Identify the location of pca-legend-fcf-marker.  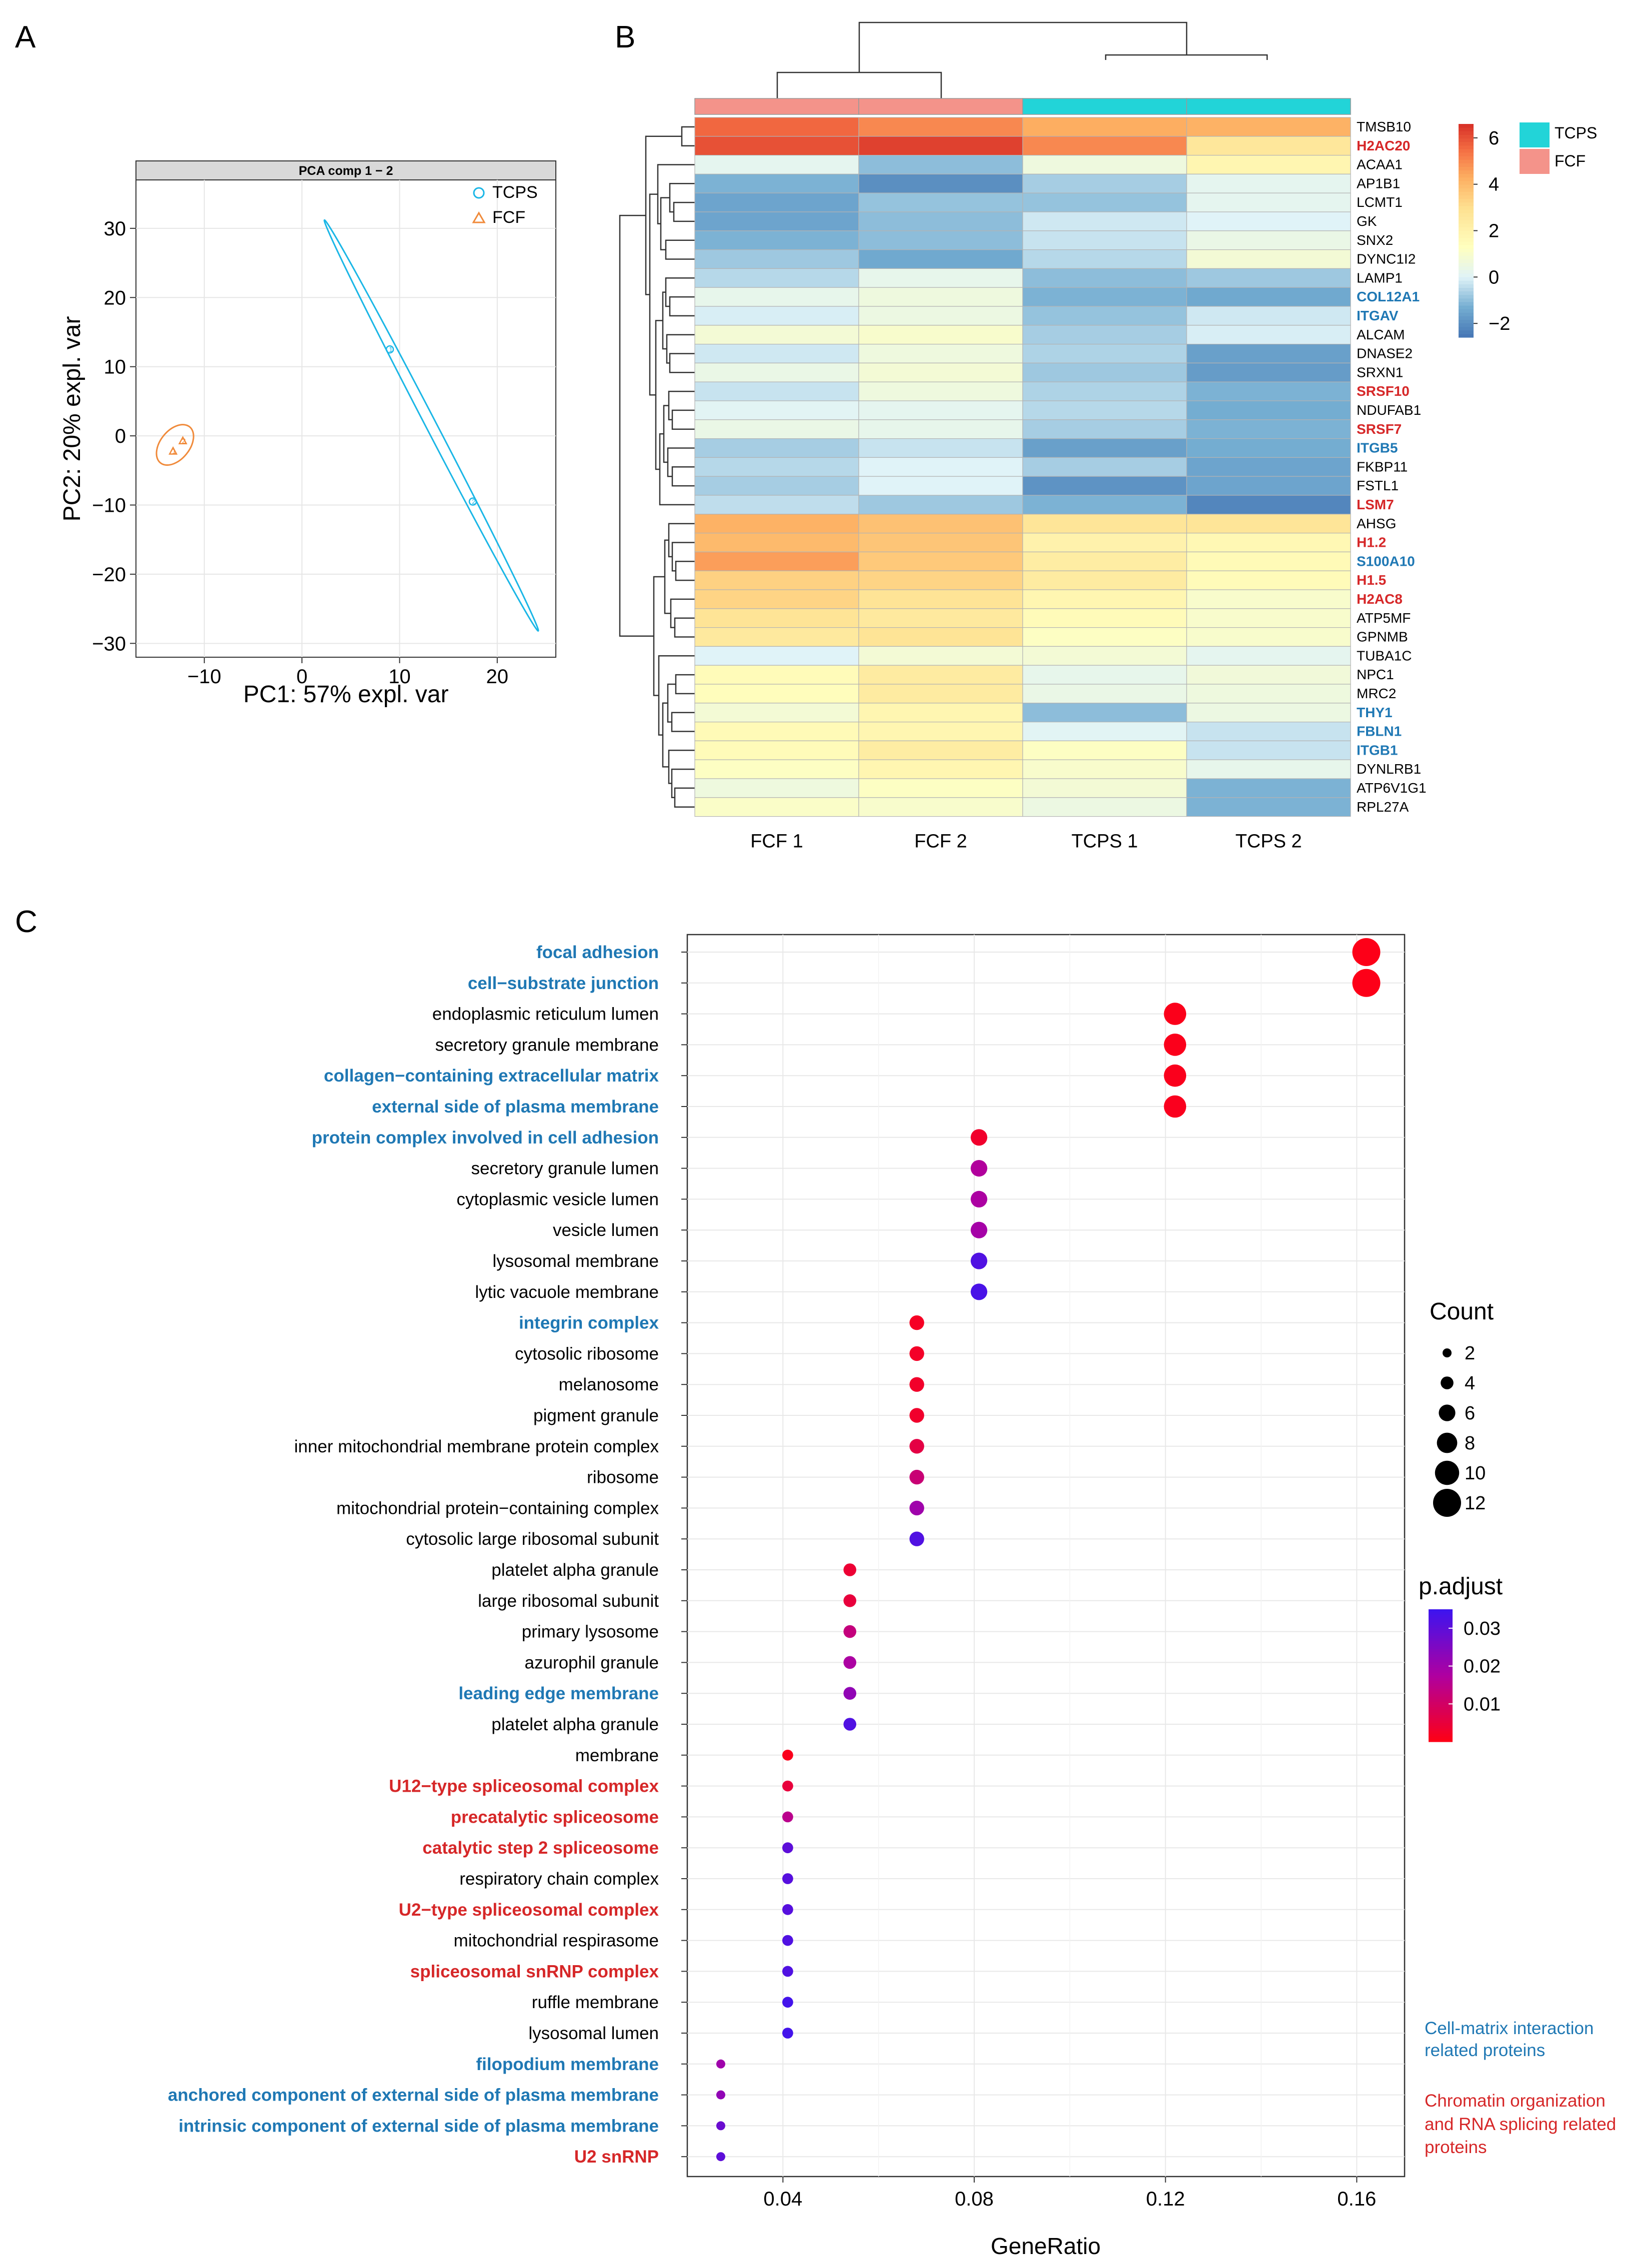
(479, 217).